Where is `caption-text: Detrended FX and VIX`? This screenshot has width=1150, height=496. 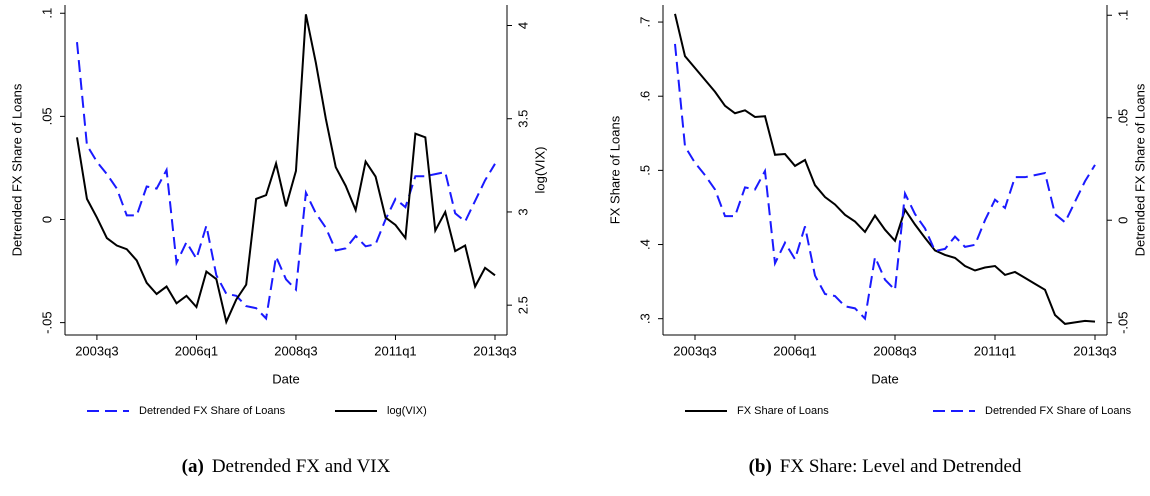
caption-text: Detrended FX and VIX is located at coordinates (301, 466).